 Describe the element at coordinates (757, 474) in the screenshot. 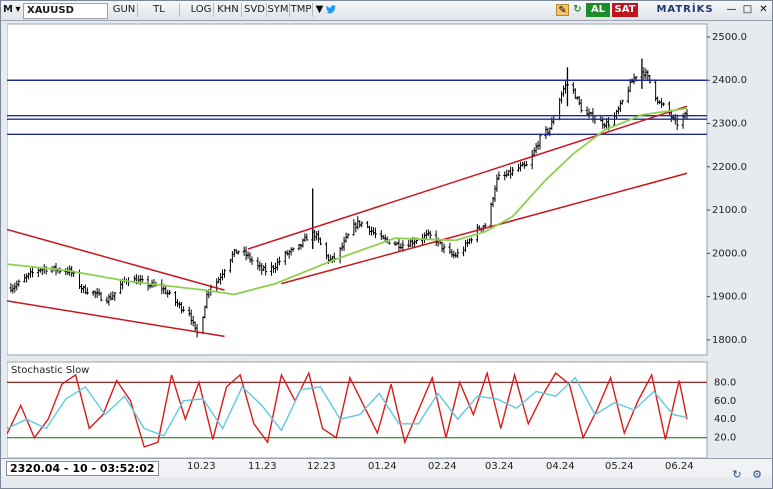

I see `settings-icon: ⚙` at that location.